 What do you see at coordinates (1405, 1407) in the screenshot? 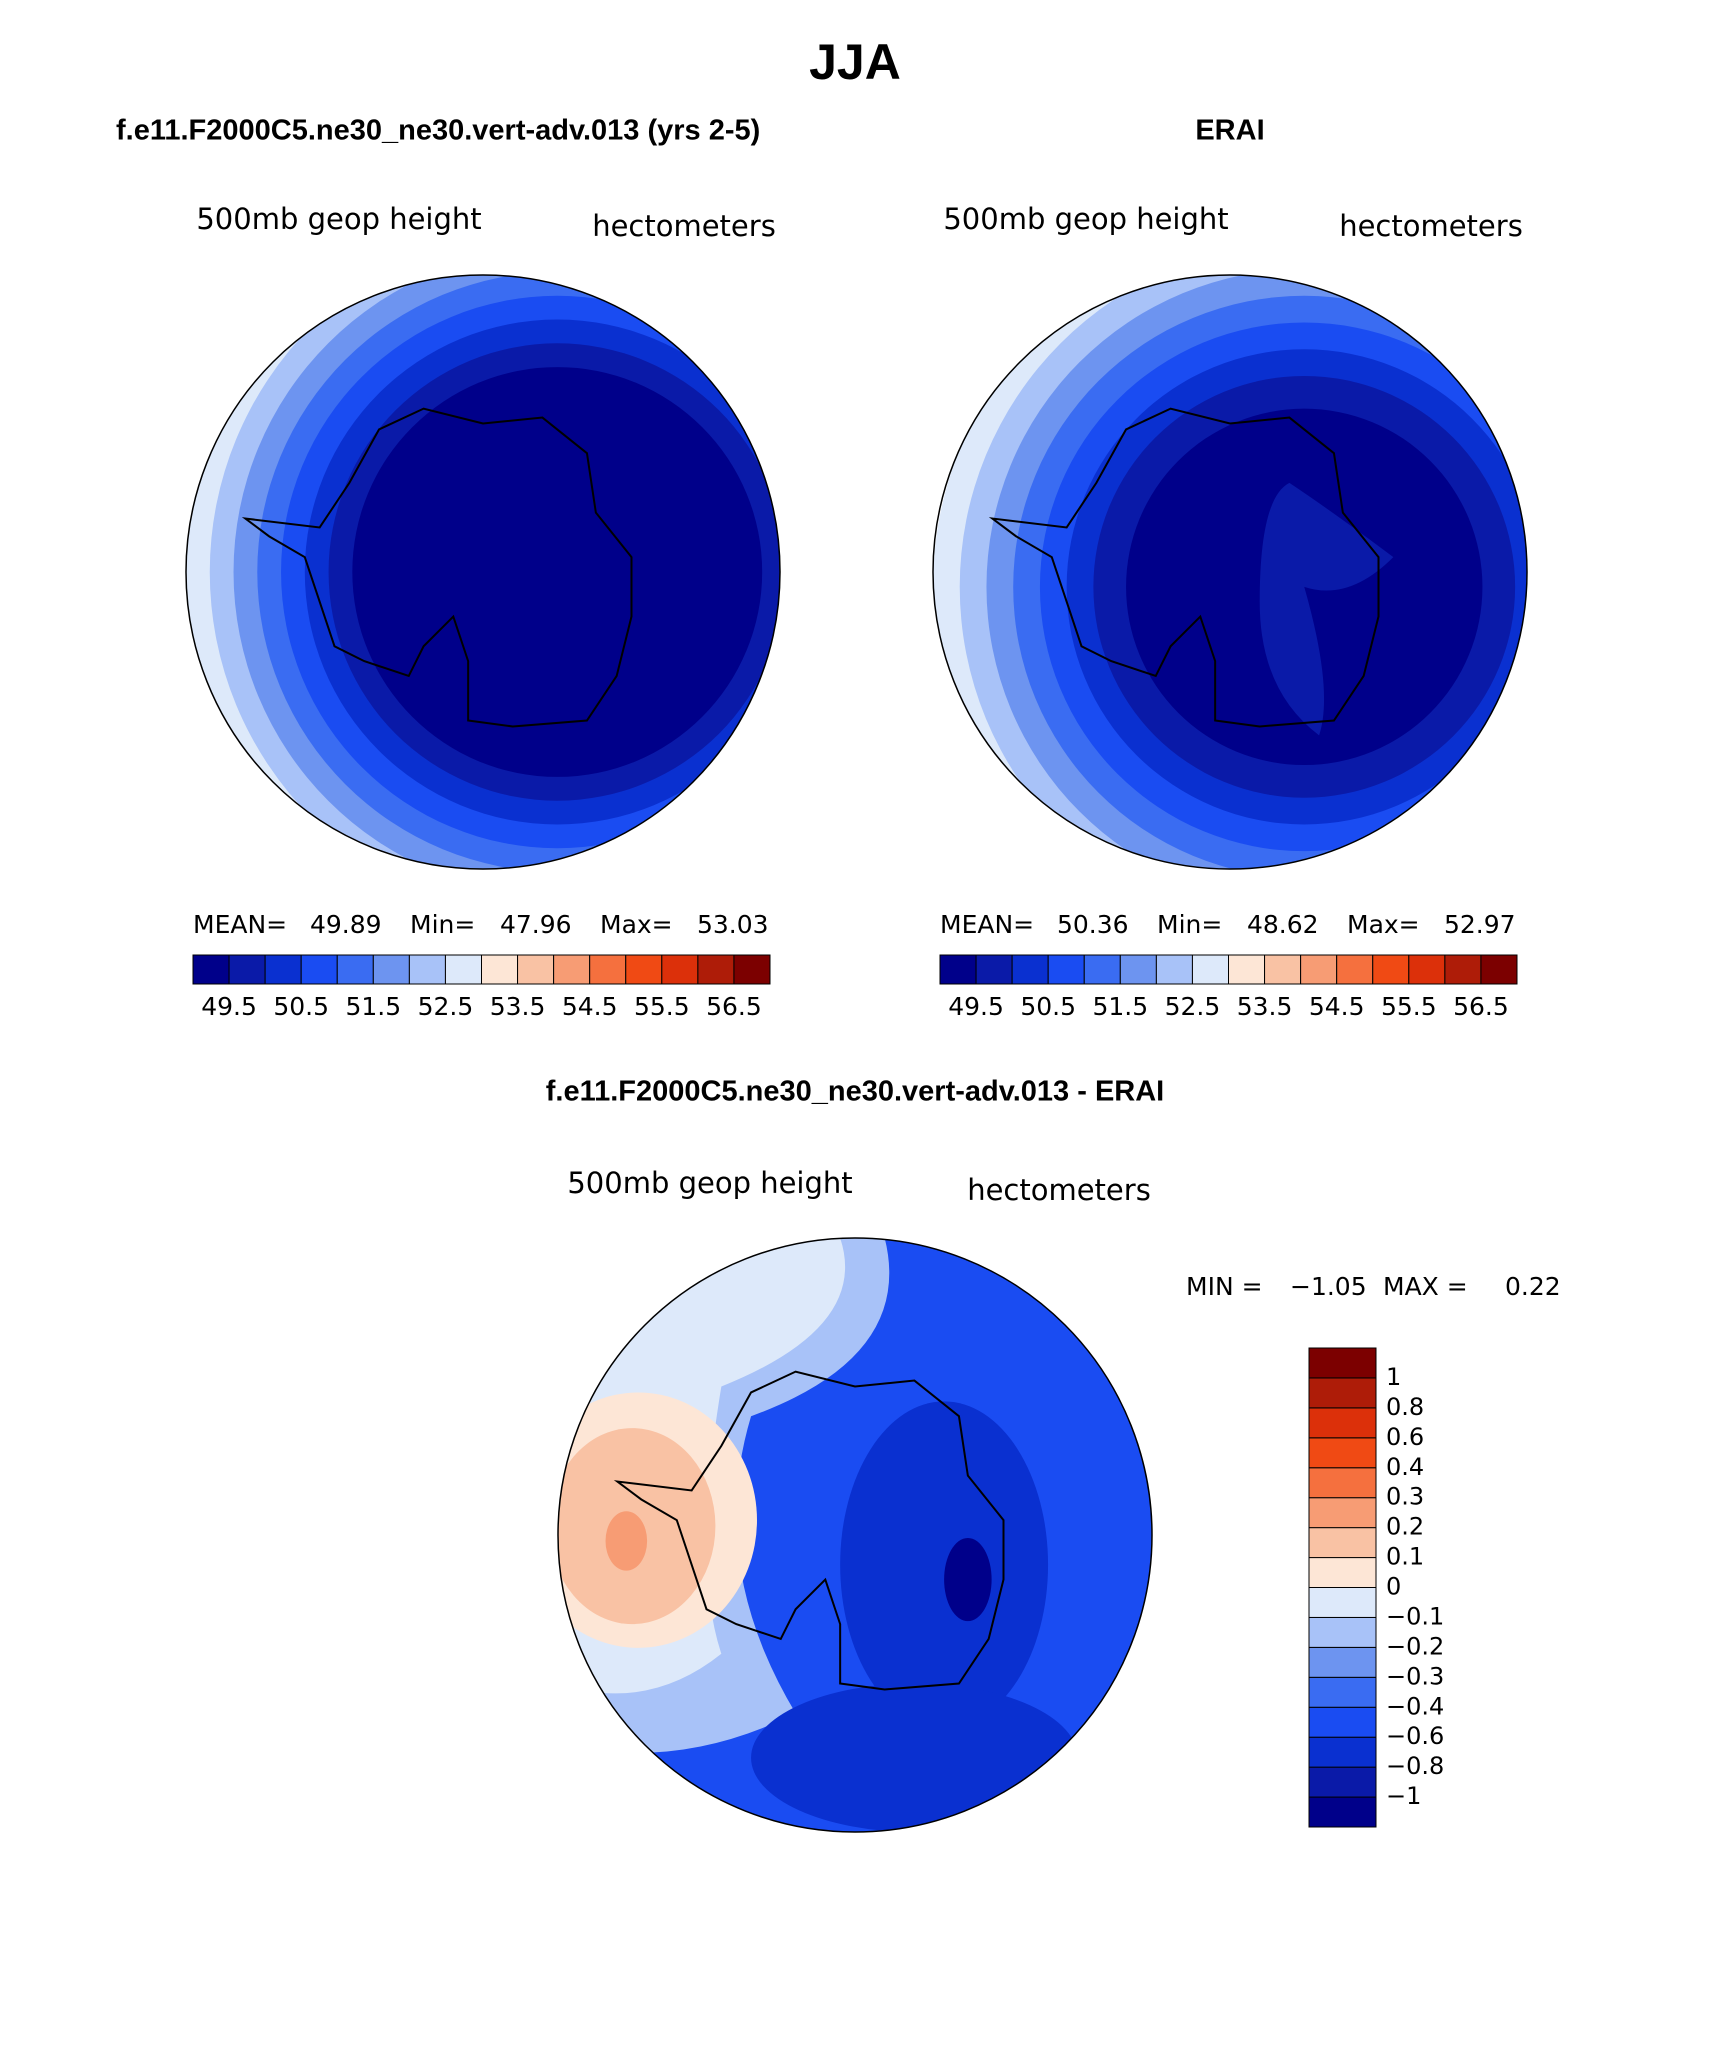
I see `colorbar-label: 0.8` at bounding box center [1405, 1407].